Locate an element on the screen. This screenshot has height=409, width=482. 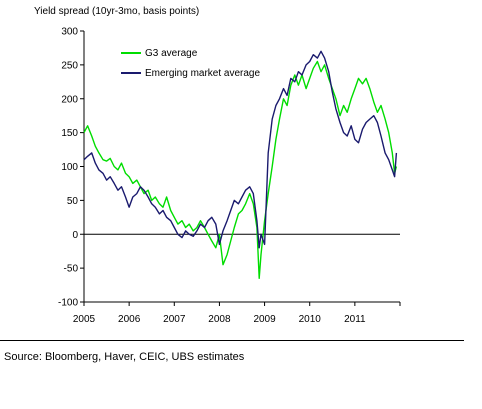
y-tick-label: 300 is located at coordinates (69, 32).